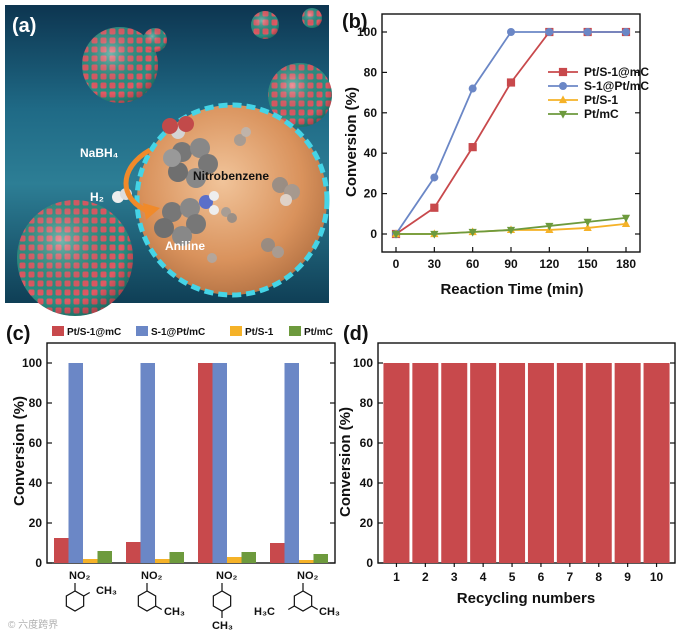 The image size is (680, 639). What do you see at coordinates (186, 218) in the screenshot?
I see `aniline-molecule` at bounding box center [186, 218].